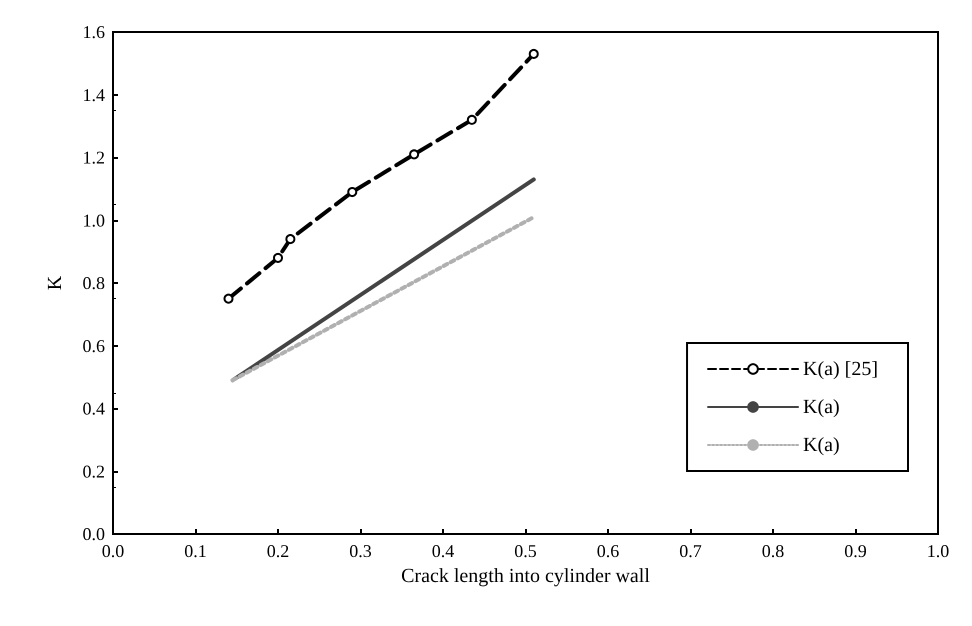 This screenshot has width=972, height=626. I want to click on x-tick-label: 0.9, so click(855, 551).